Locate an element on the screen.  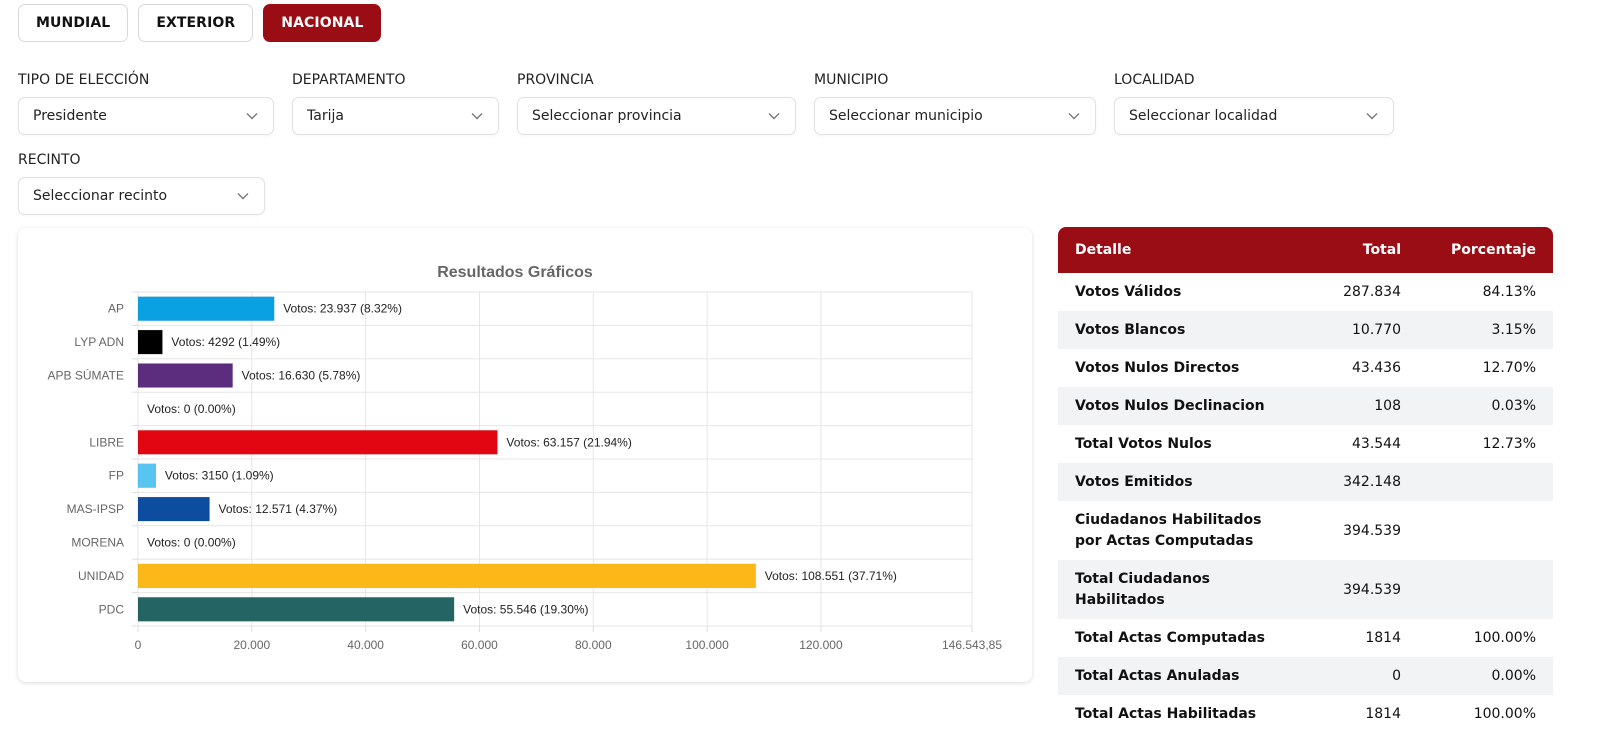
row-porcentaje: 3.15% is located at coordinates (1477, 330).